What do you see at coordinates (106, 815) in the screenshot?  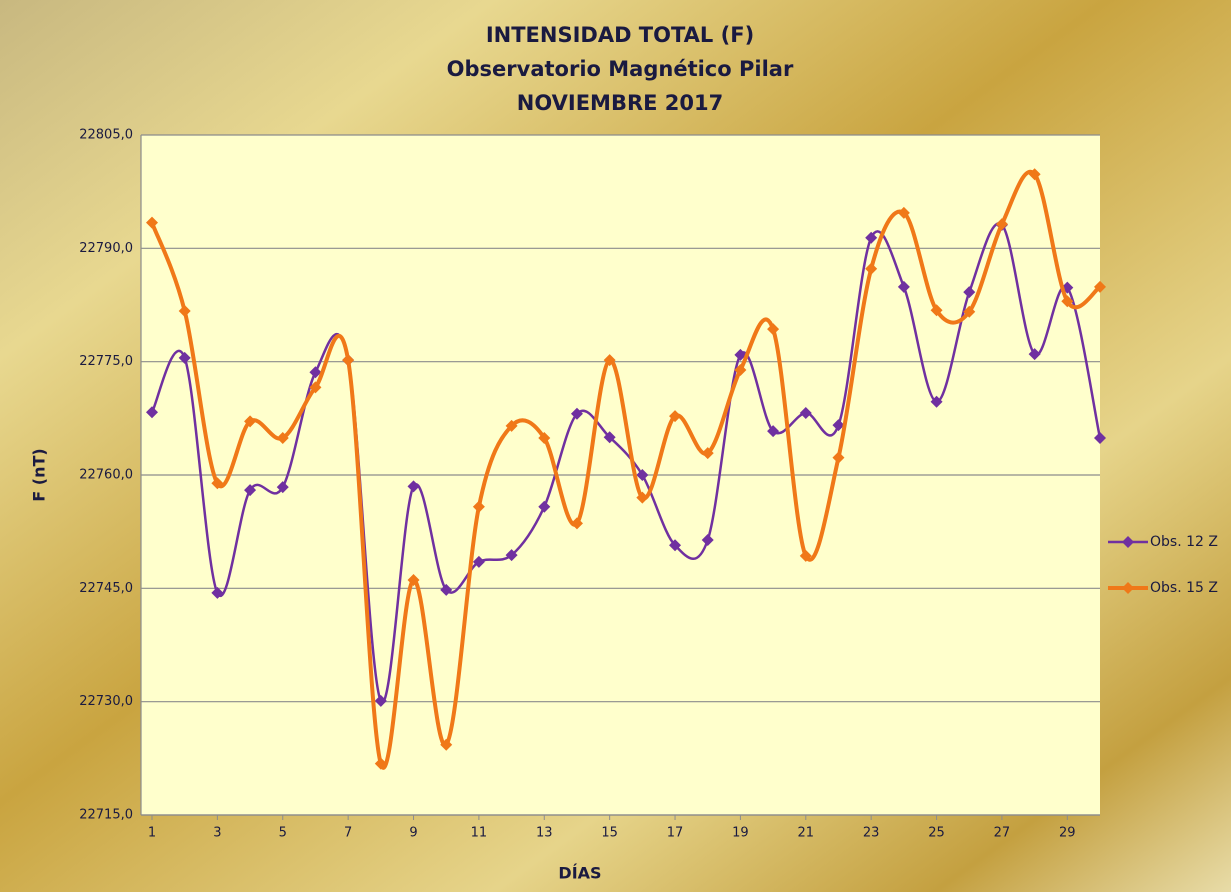 I see `y-tick-label: 22715,0` at bounding box center [106, 815].